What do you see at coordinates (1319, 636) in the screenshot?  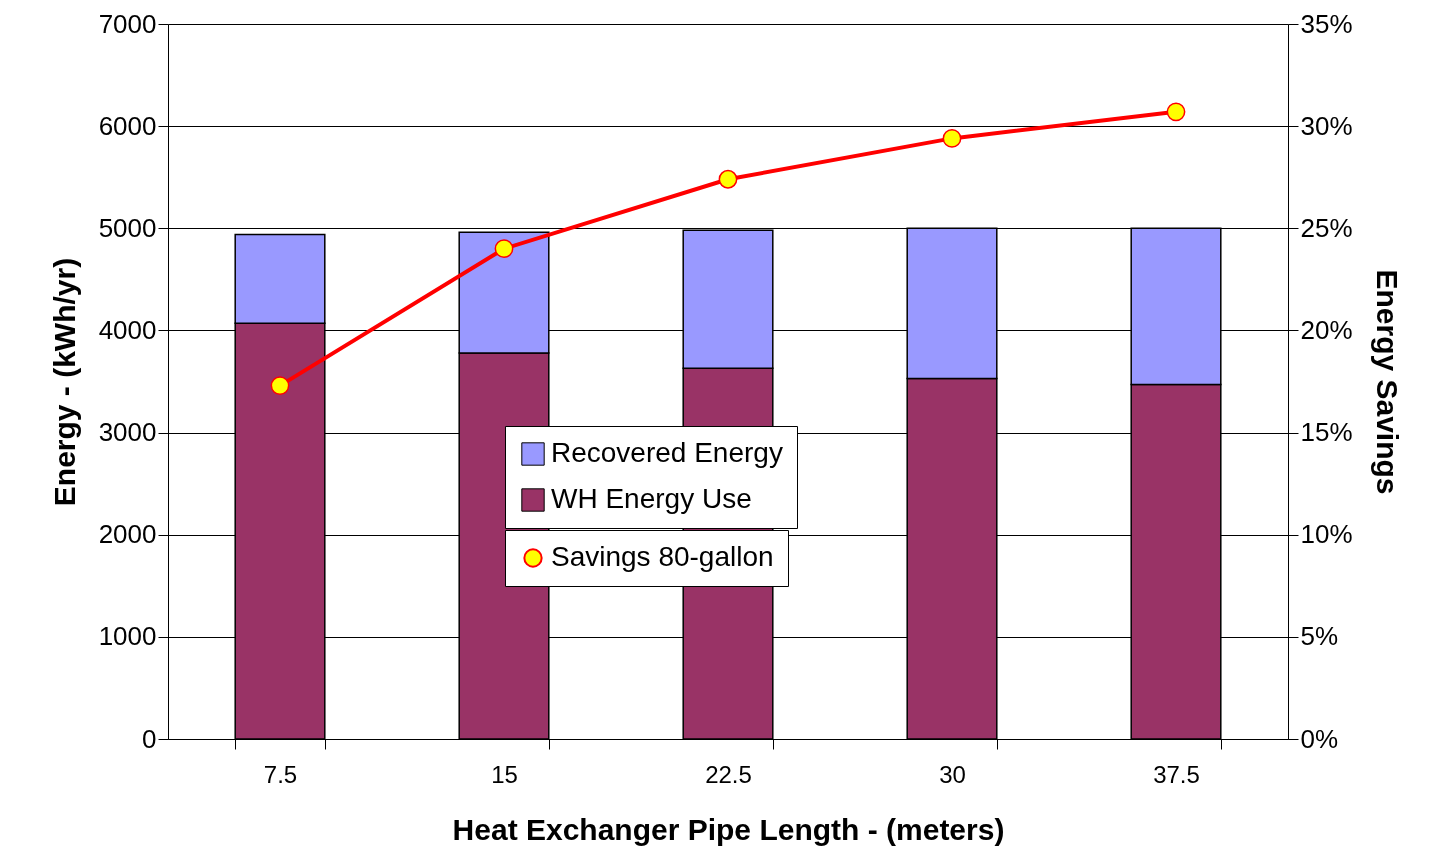 I see `y2-tick-label: 5%` at bounding box center [1319, 636].